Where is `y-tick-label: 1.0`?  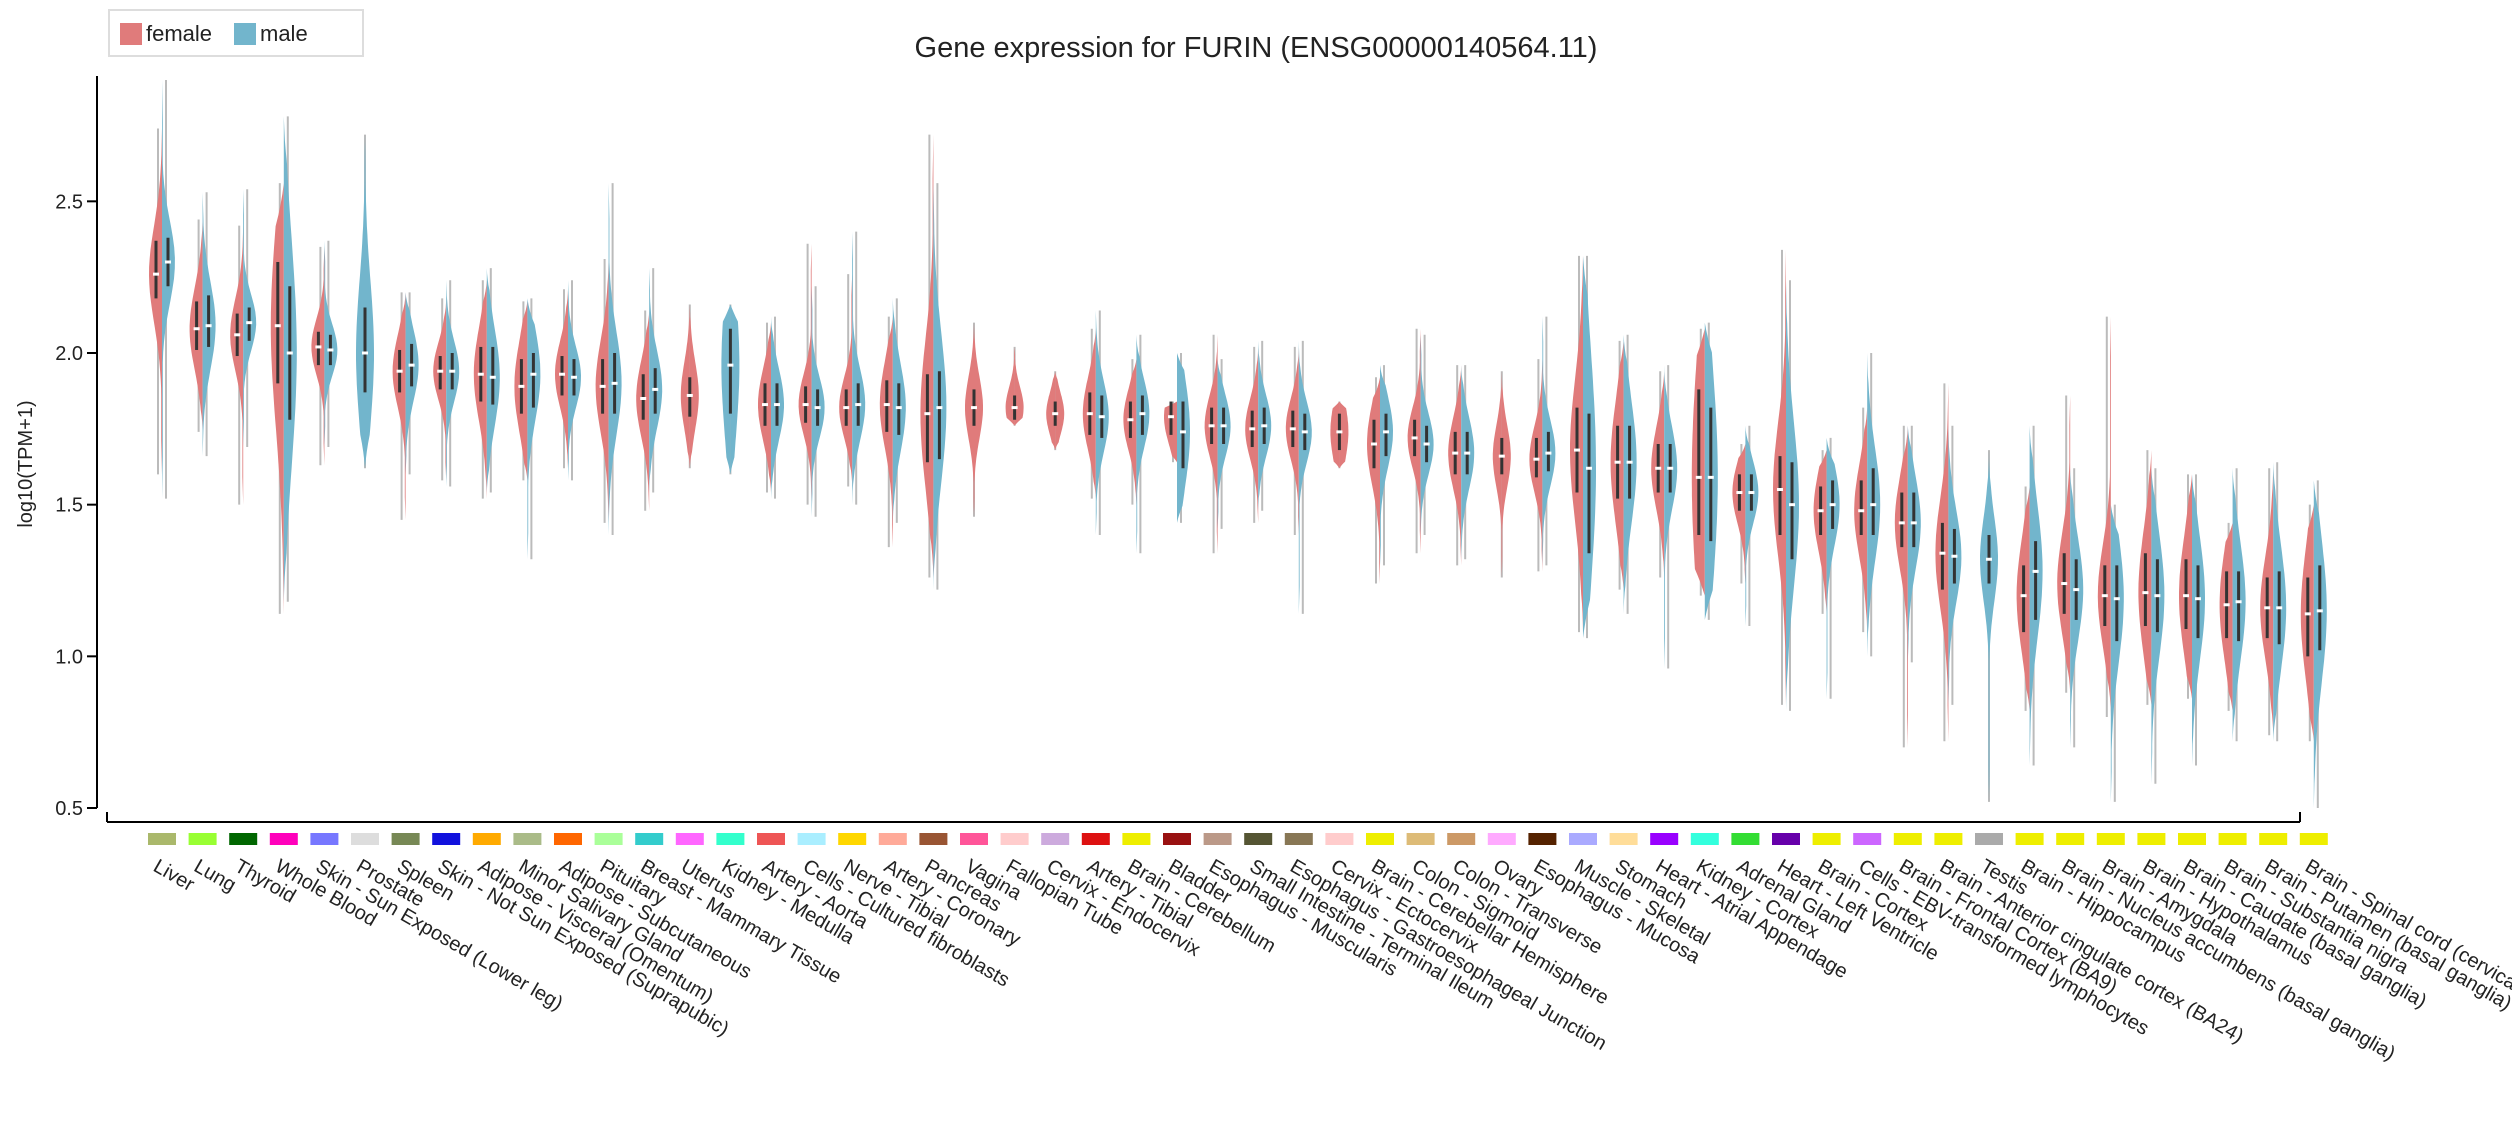
y-tick-label: 1.0 is located at coordinates (69, 657).